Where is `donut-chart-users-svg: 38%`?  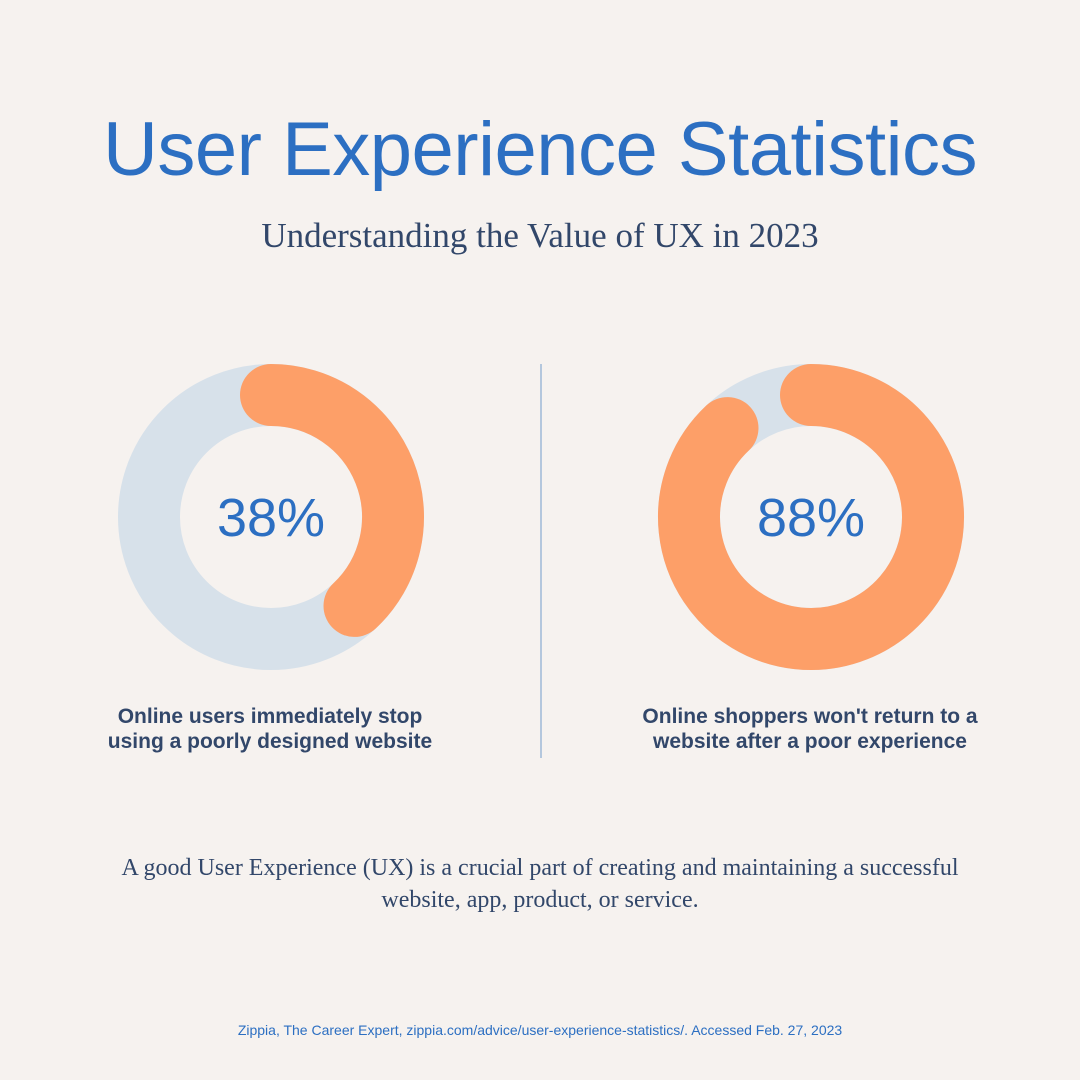
donut-chart-users-svg: 38% is located at coordinates (271, 517).